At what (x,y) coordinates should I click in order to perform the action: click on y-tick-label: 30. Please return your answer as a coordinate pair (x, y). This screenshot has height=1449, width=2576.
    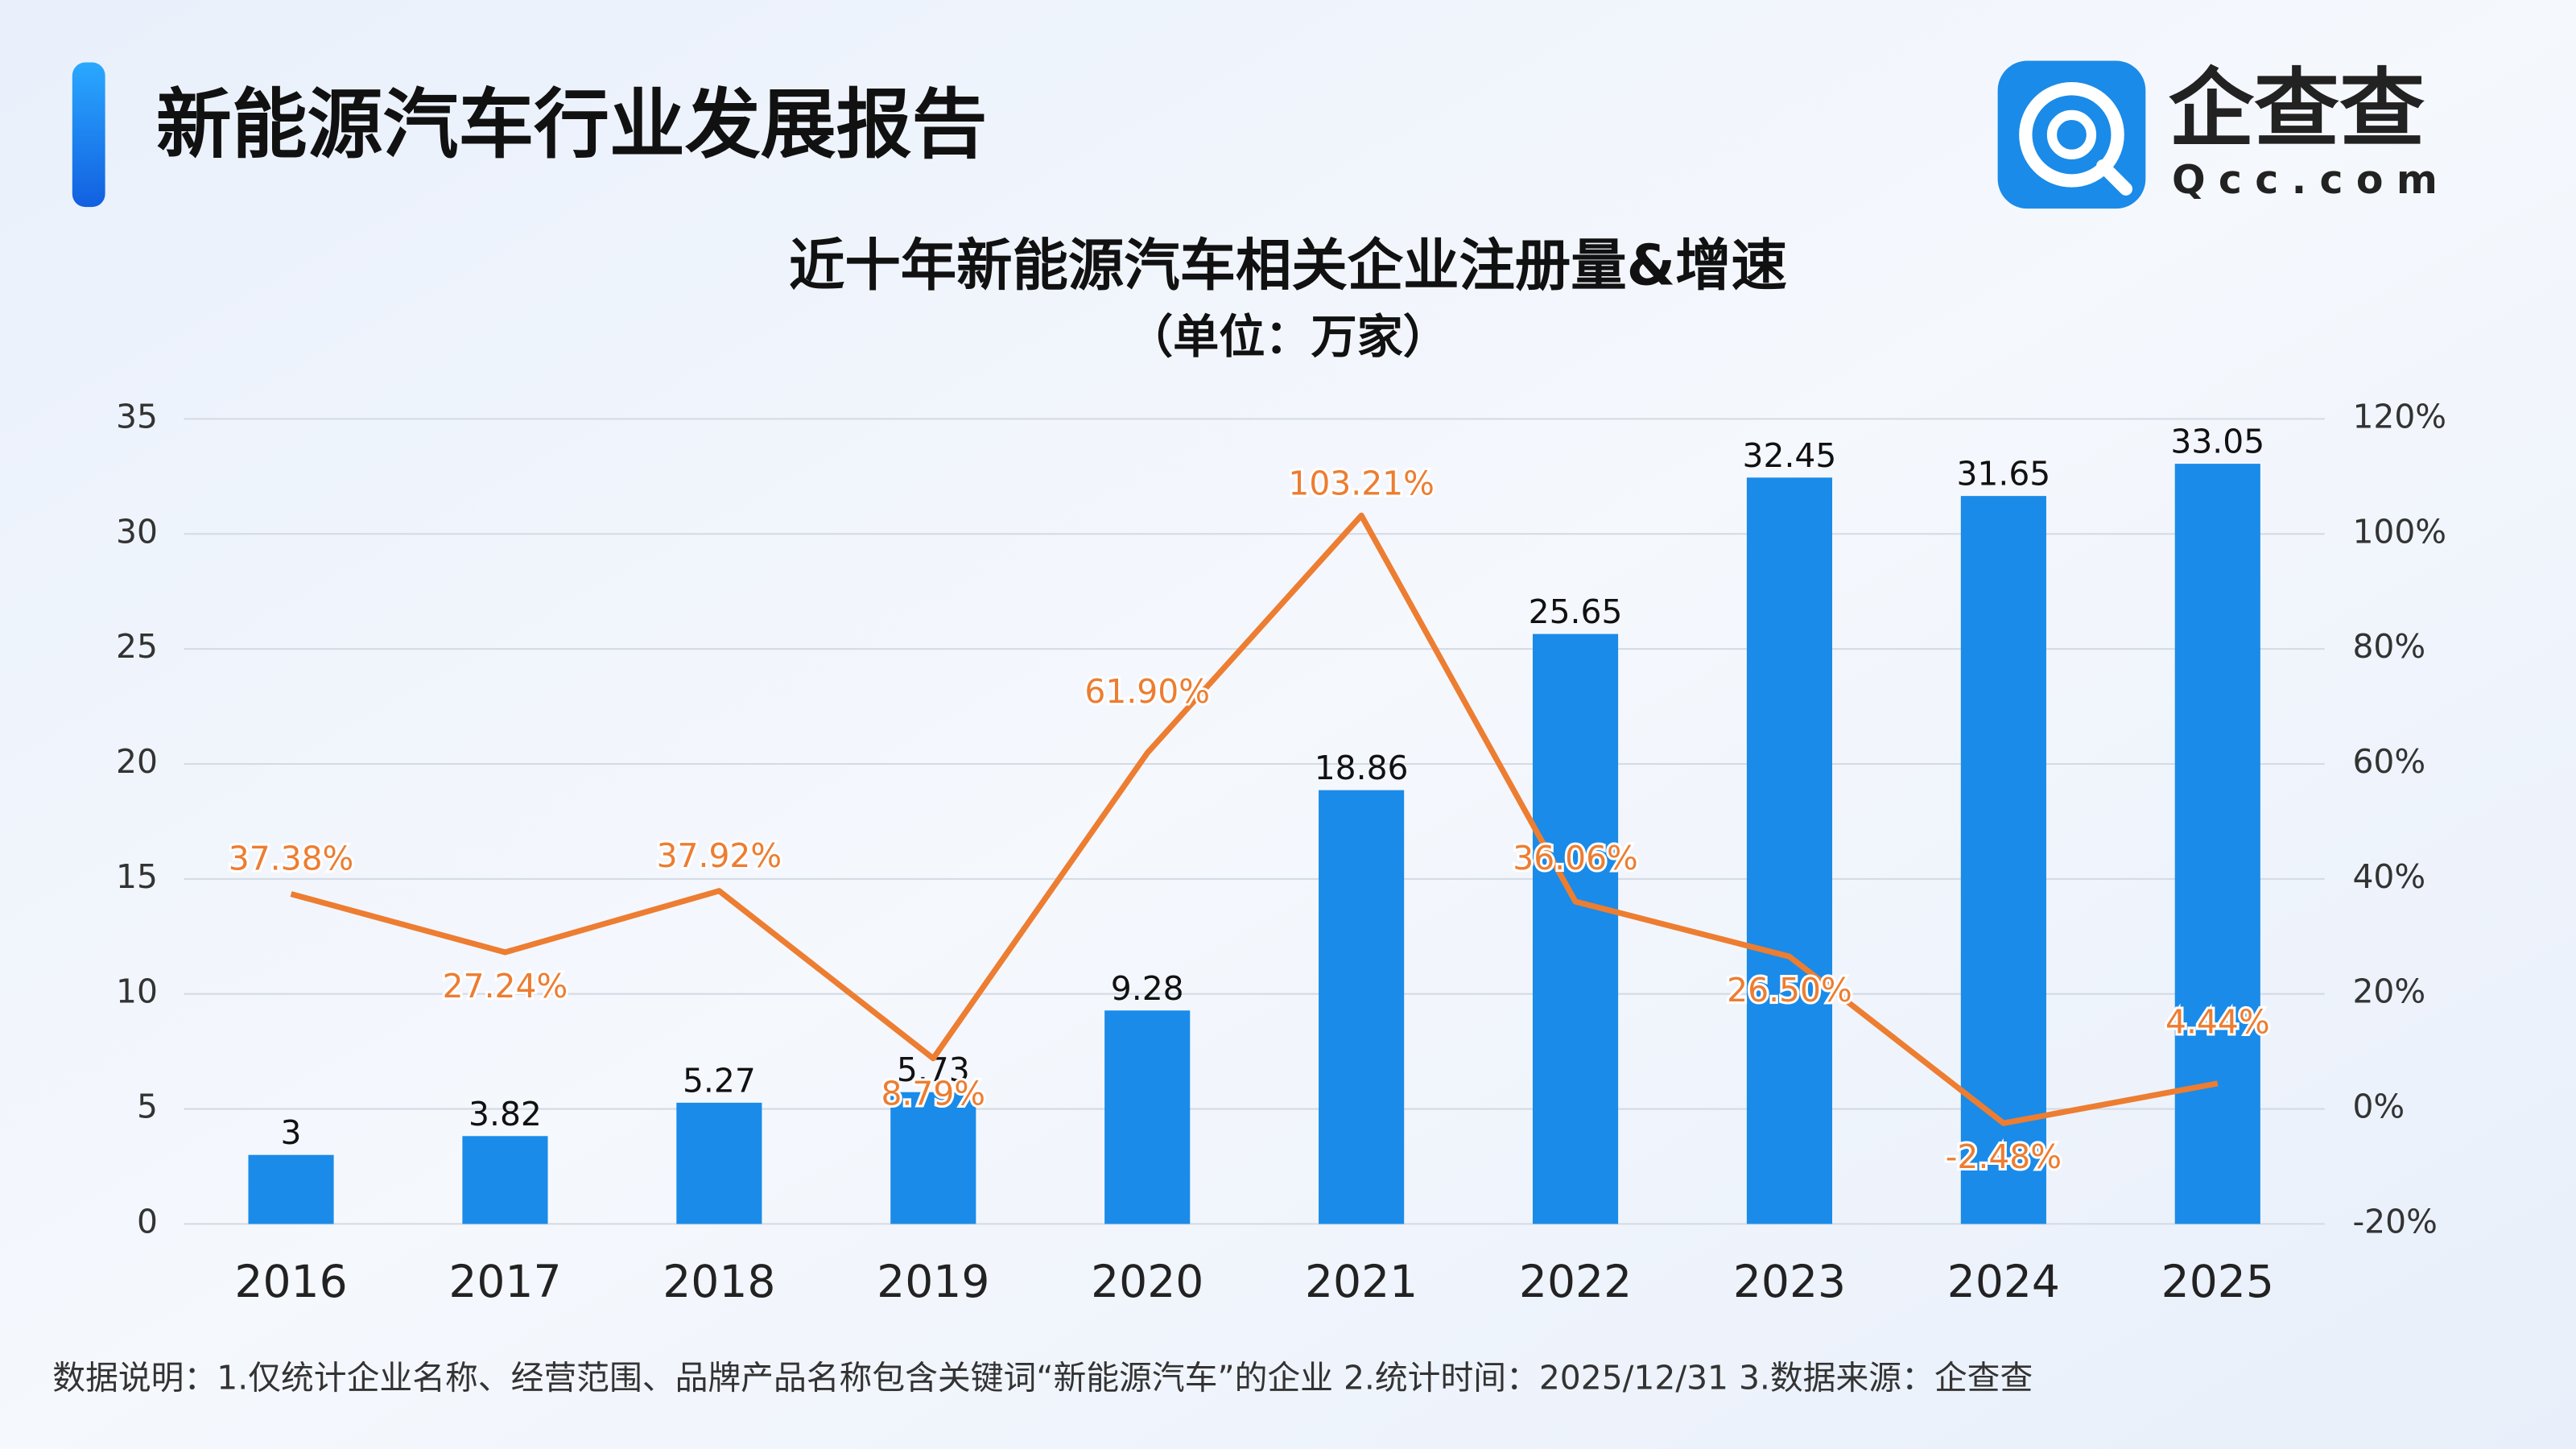
    Looking at the image, I should click on (137, 531).